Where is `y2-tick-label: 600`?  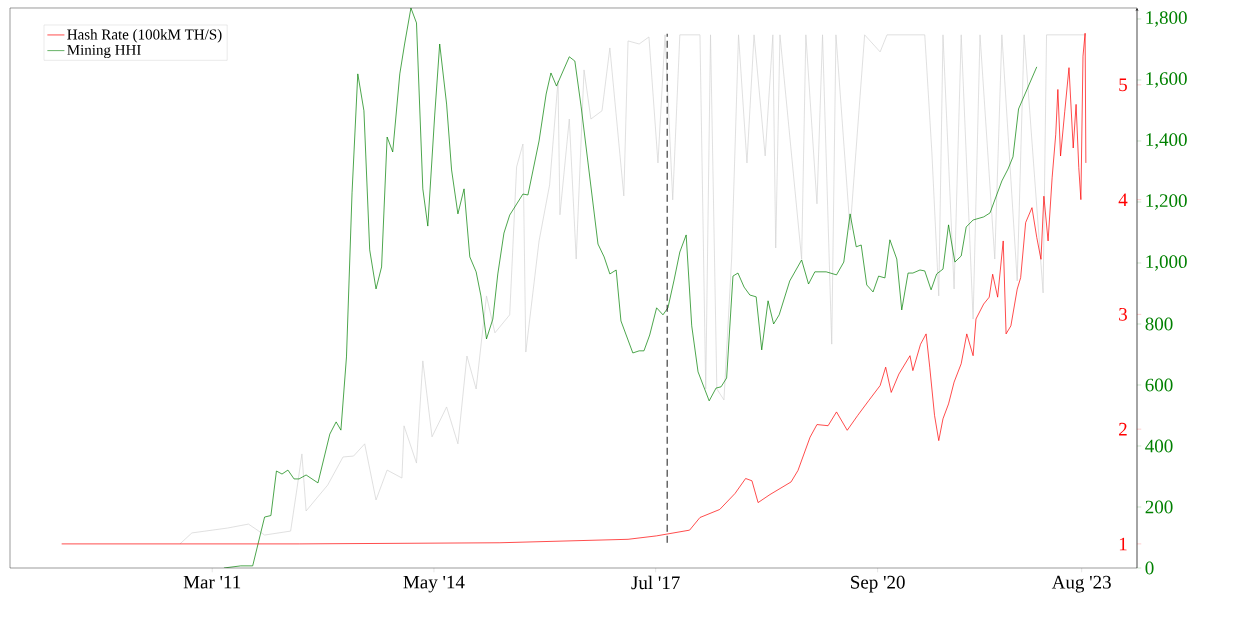 y2-tick-label: 600 is located at coordinates (1159, 385).